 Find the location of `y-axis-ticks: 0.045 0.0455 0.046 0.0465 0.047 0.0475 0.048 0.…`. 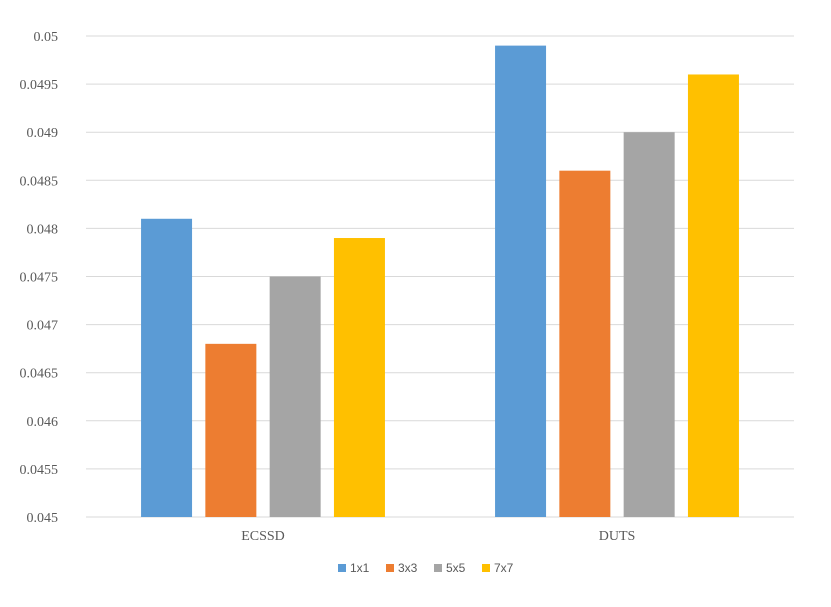

y-axis-ticks: 0.045 0.0455 0.046 0.0465 0.047 0.0475 0.048 0.… is located at coordinates (39, 278).